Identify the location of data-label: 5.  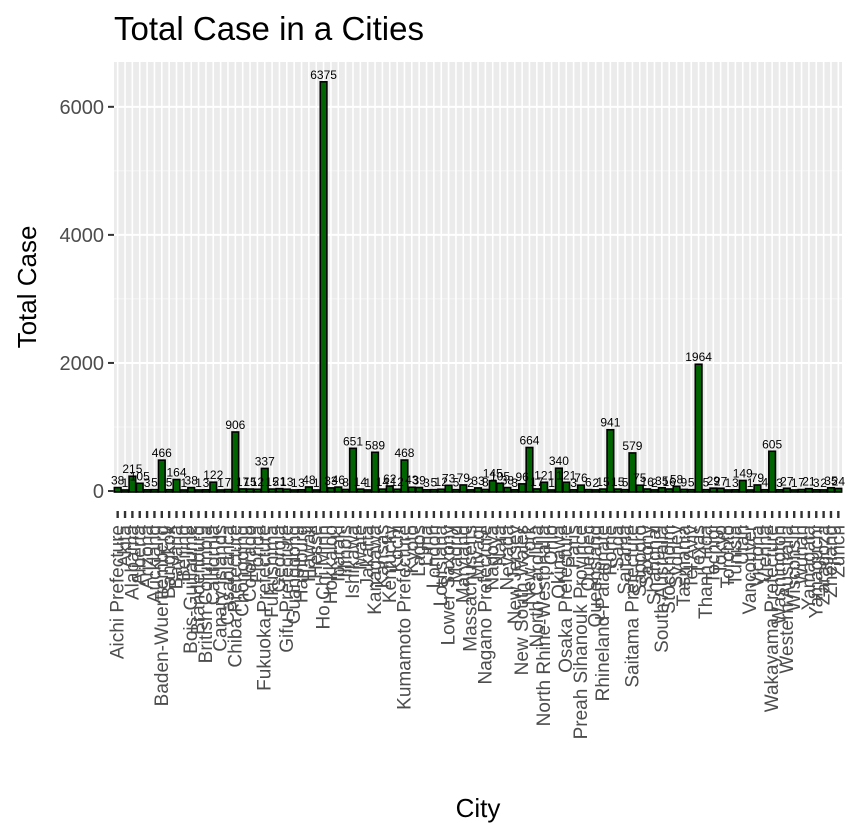
(154, 483).